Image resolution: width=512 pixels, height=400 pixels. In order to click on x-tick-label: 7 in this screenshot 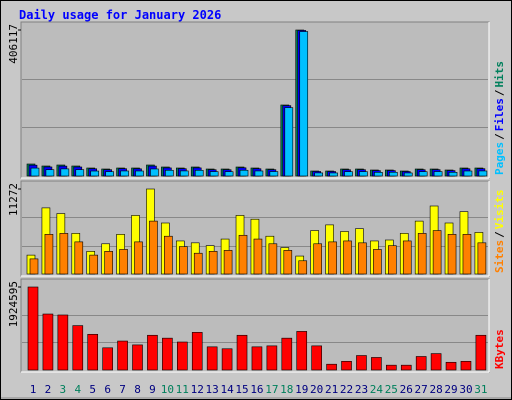, I will do `click(122, 389)`.